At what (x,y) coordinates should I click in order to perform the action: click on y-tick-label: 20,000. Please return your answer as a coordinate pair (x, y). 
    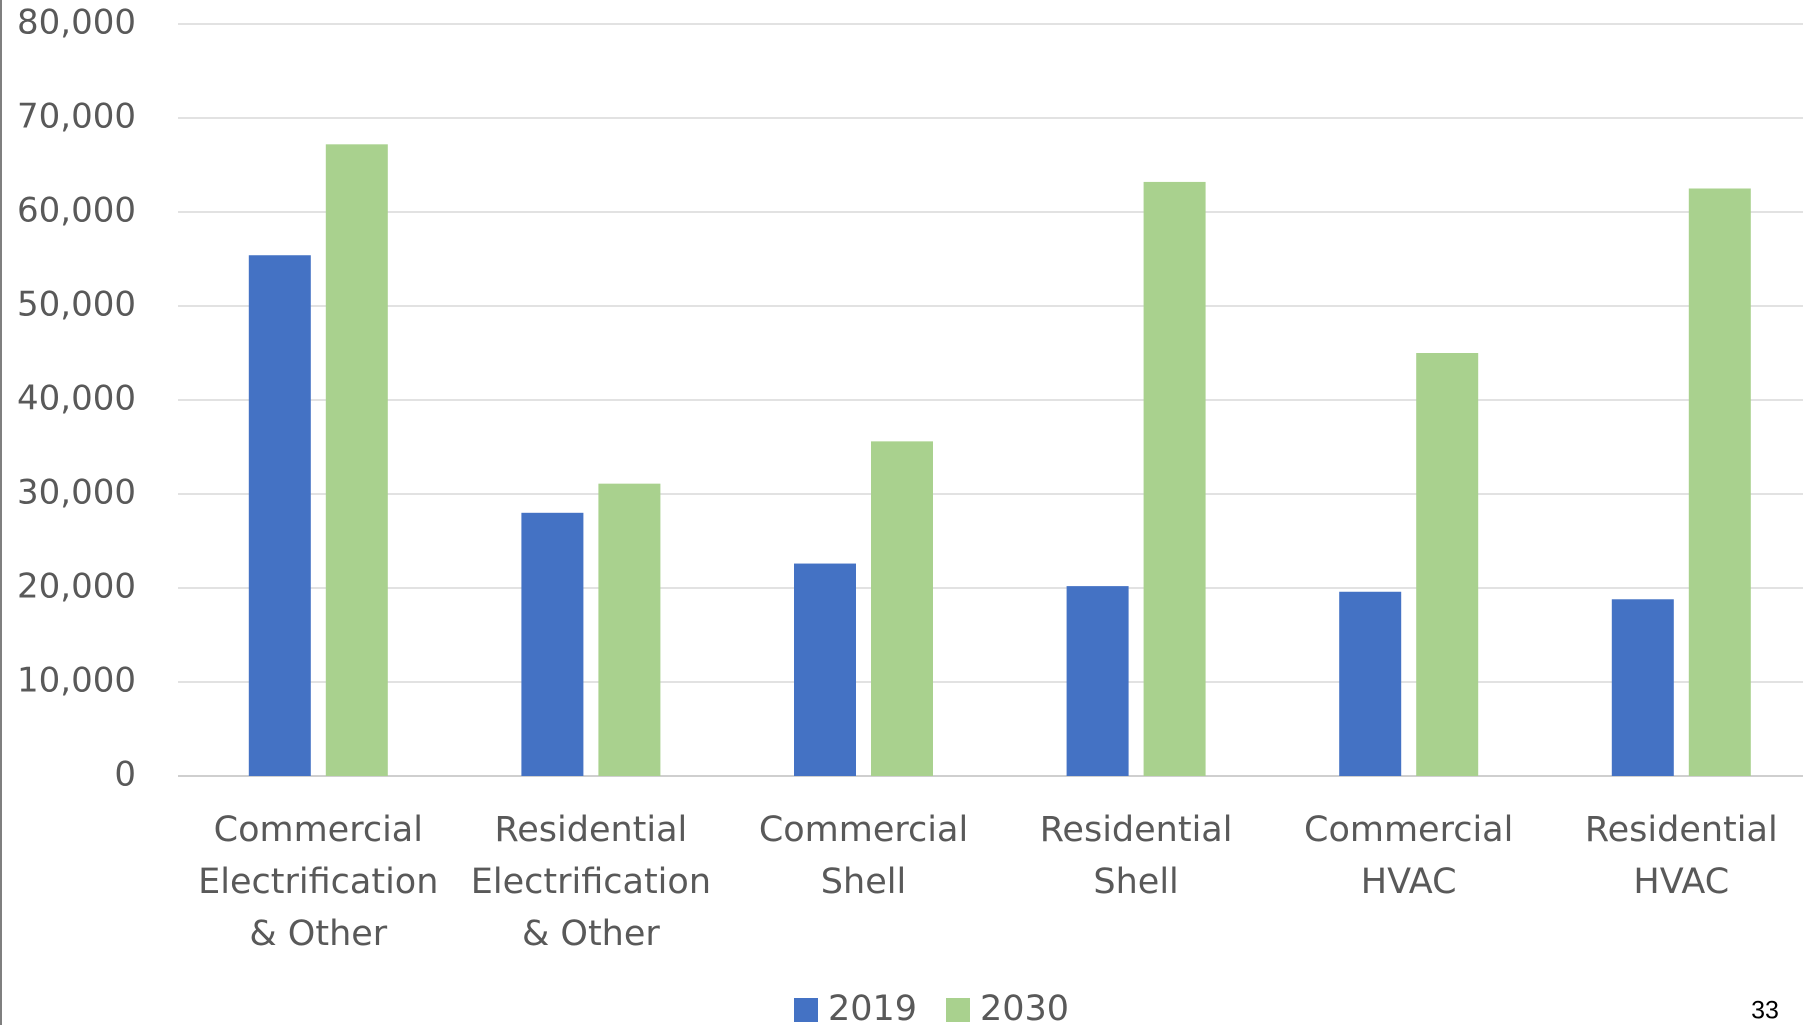
    Looking at the image, I should click on (76, 587).